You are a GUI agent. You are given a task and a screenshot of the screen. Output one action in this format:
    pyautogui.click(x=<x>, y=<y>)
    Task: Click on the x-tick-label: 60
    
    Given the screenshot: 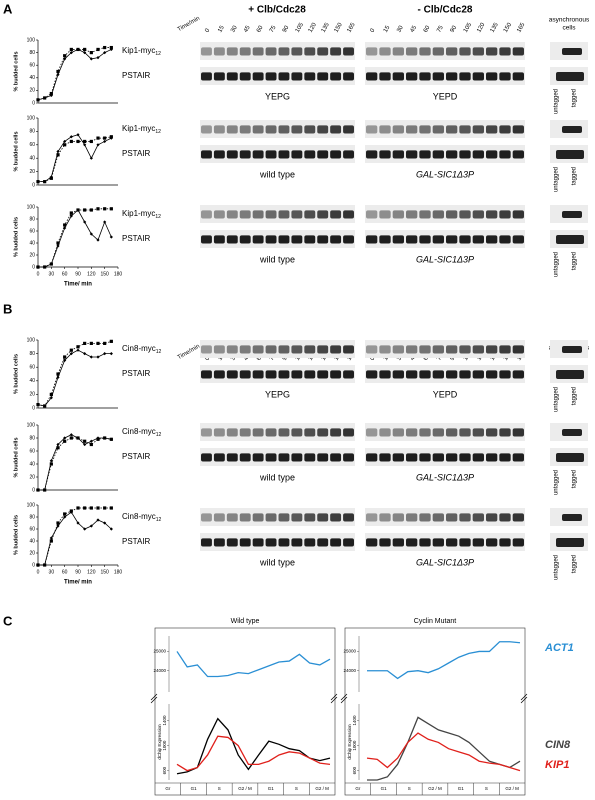 What is the action you would take?
    pyautogui.click(x=65, y=572)
    